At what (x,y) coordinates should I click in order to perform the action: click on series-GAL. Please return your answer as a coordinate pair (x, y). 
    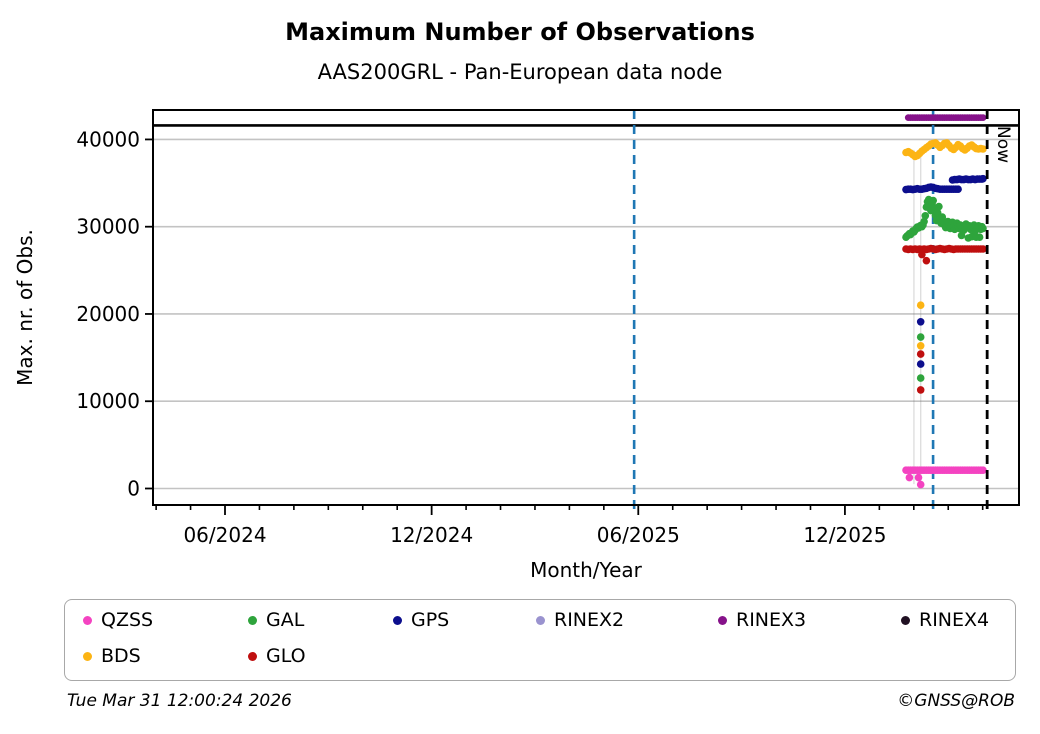
    Looking at the image, I should click on (944, 288).